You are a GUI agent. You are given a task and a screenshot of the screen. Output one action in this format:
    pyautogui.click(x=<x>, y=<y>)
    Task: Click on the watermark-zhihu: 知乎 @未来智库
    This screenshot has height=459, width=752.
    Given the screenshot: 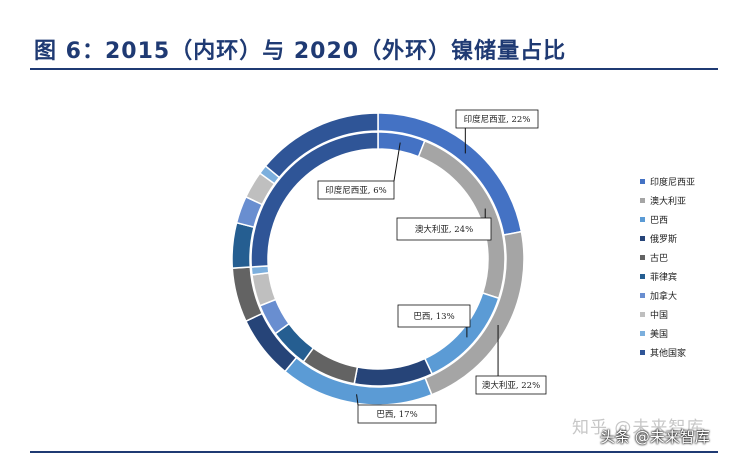 What is the action you would take?
    pyautogui.click(x=638, y=428)
    